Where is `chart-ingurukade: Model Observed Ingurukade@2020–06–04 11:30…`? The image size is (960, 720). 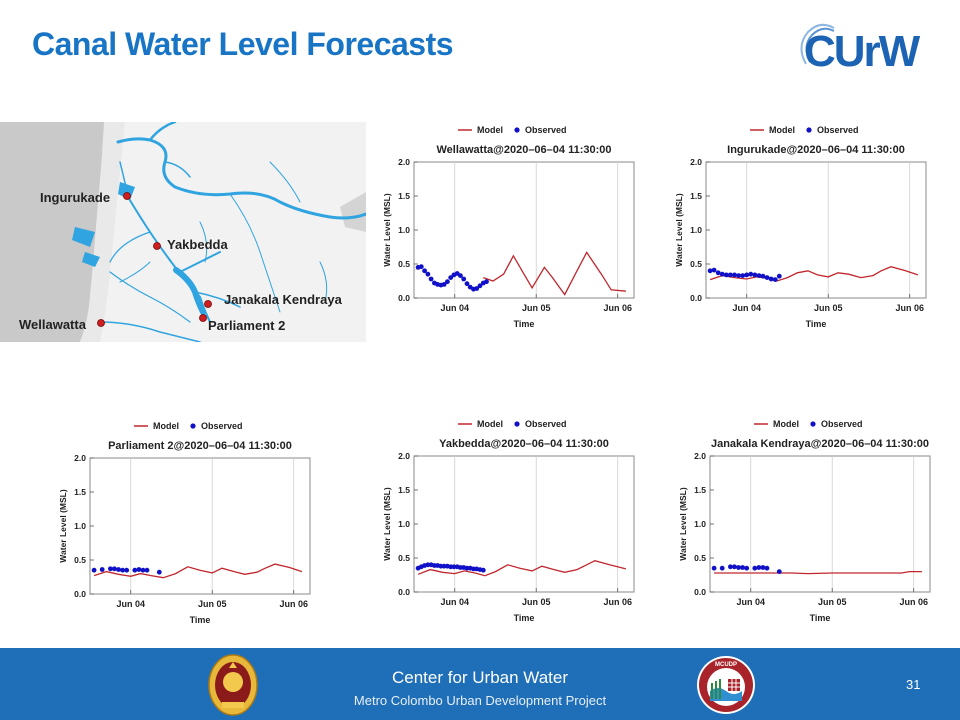 chart-ingurukade: Model Observed Ingurukade@2020–06–04 11:30… is located at coordinates (802, 225).